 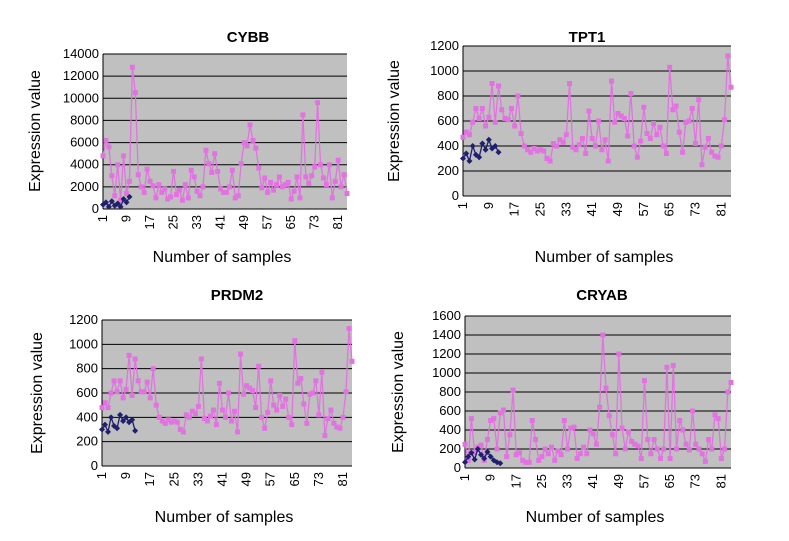 I want to click on y-tick-label: 10000, so click(x=81, y=97).